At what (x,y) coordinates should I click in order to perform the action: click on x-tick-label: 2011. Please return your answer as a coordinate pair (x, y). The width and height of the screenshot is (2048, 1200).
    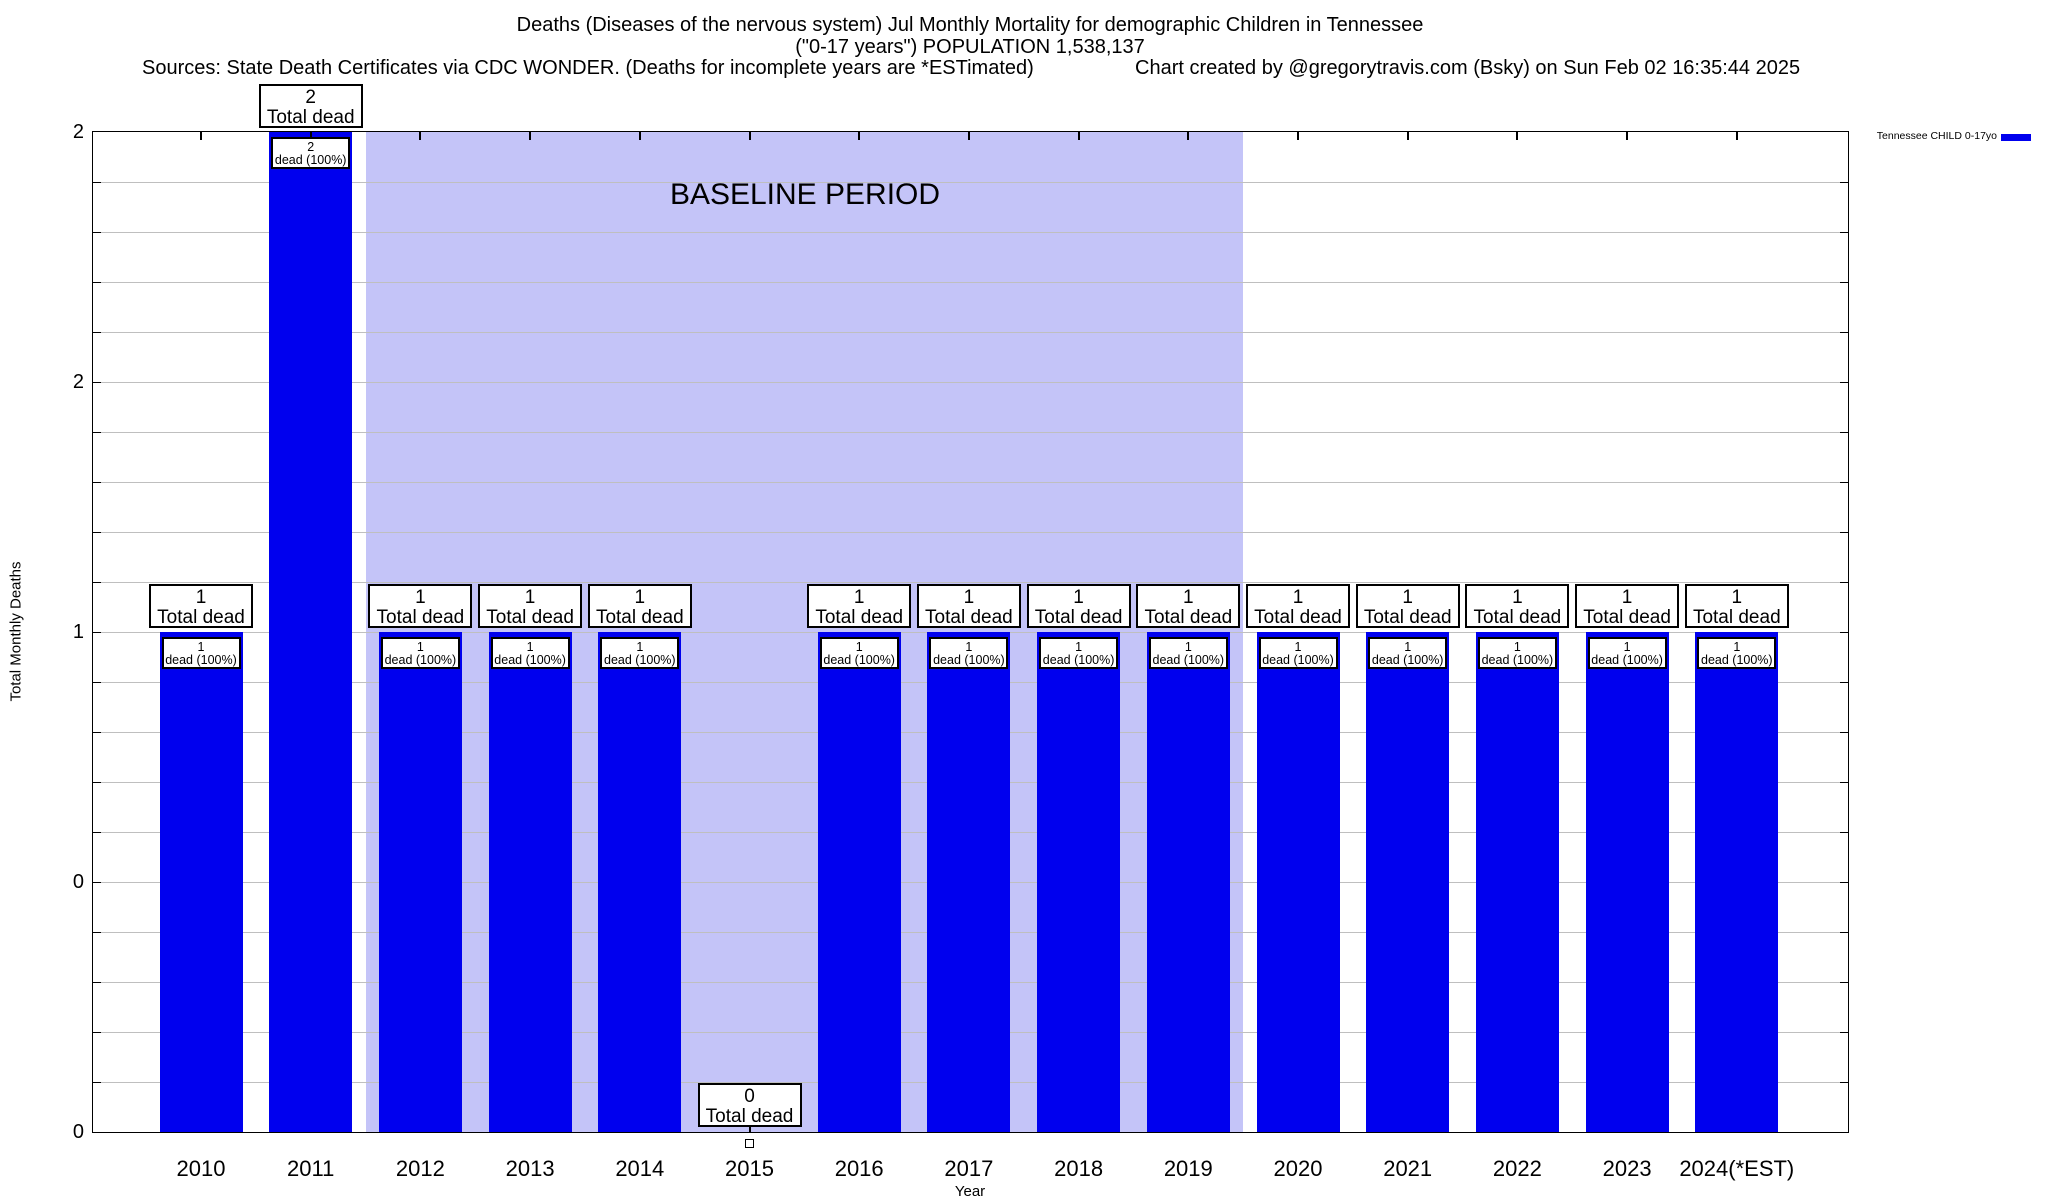
    Looking at the image, I should click on (311, 1168).